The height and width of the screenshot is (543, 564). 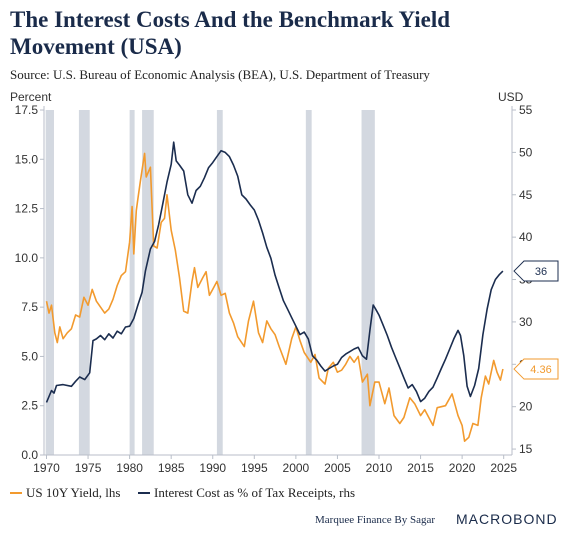 What do you see at coordinates (29, 406) in the screenshot?
I see `left-tick-label: 2.5` at bounding box center [29, 406].